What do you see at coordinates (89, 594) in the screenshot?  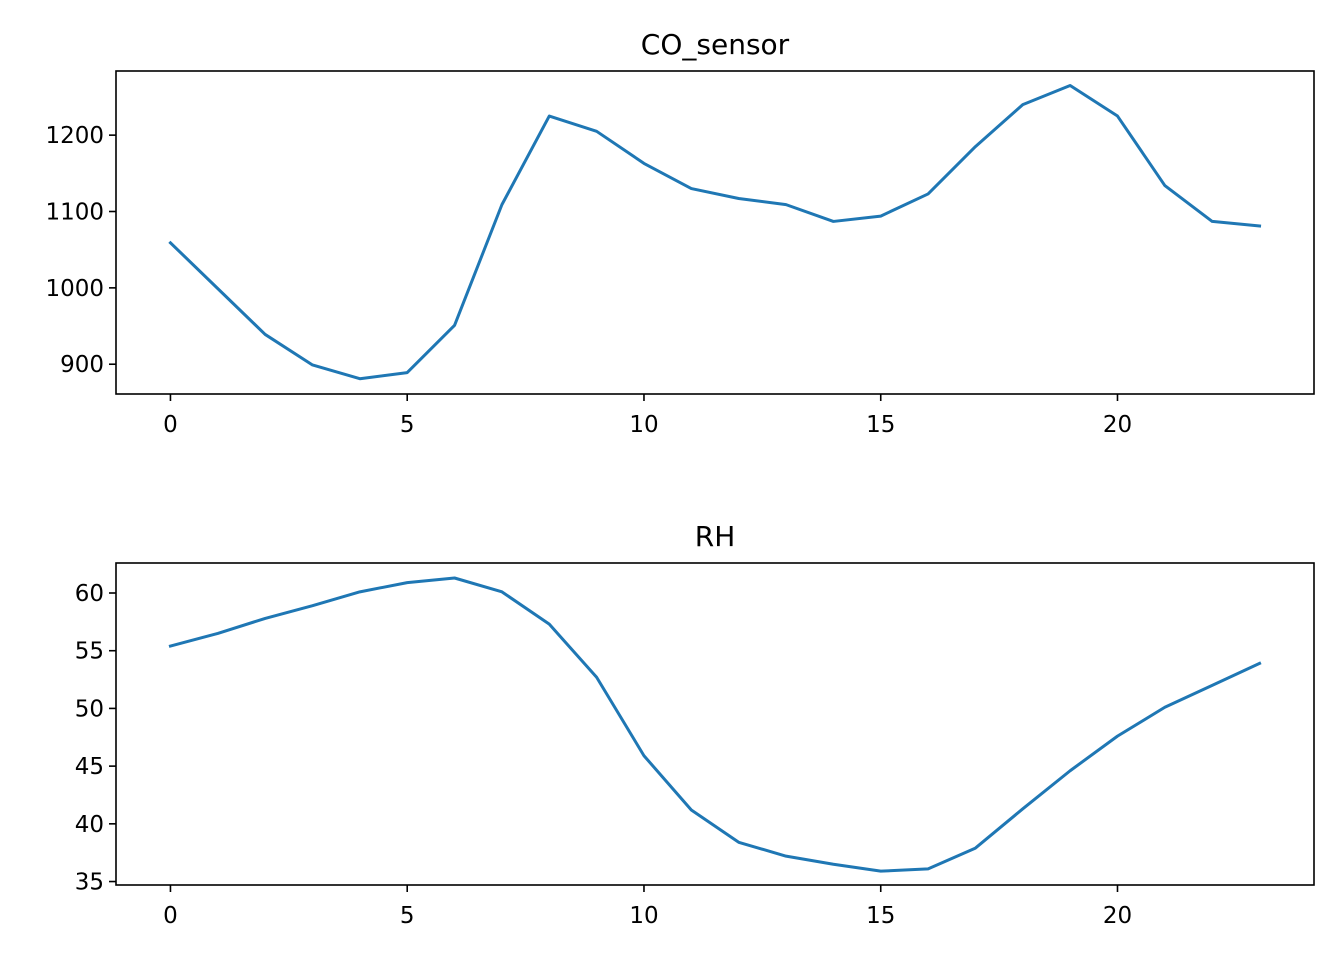 I see `rh-y-tick-label: 60` at bounding box center [89, 594].